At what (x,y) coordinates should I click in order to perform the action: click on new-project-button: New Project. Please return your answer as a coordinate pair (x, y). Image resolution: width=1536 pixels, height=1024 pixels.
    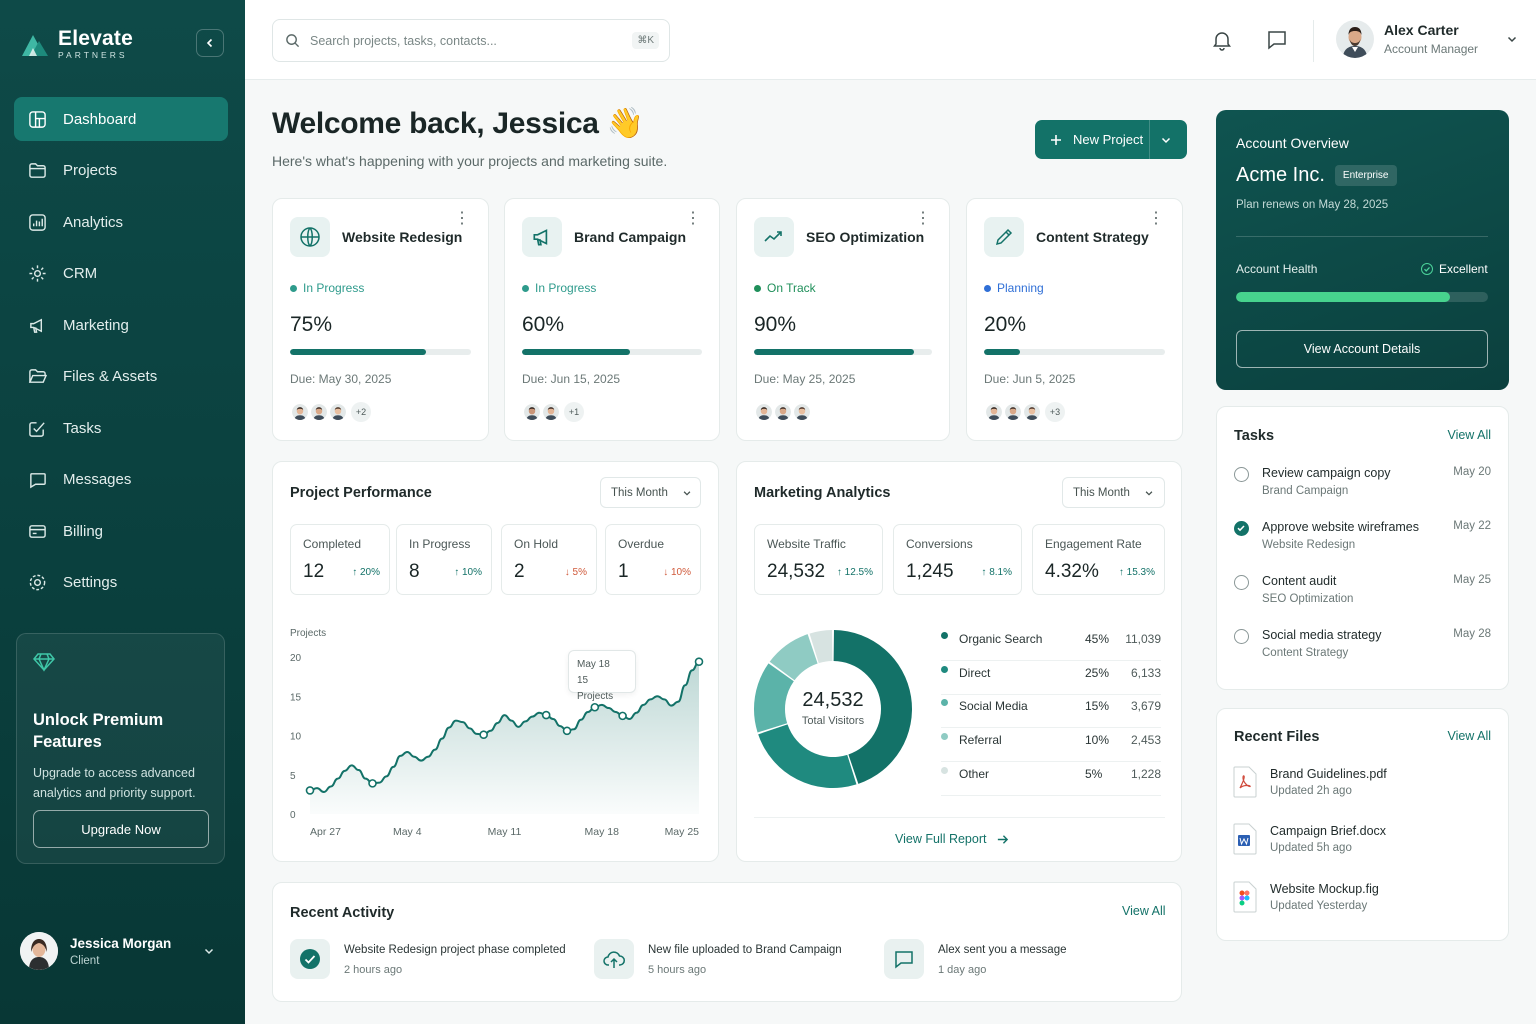
    Looking at the image, I should click on (1111, 139).